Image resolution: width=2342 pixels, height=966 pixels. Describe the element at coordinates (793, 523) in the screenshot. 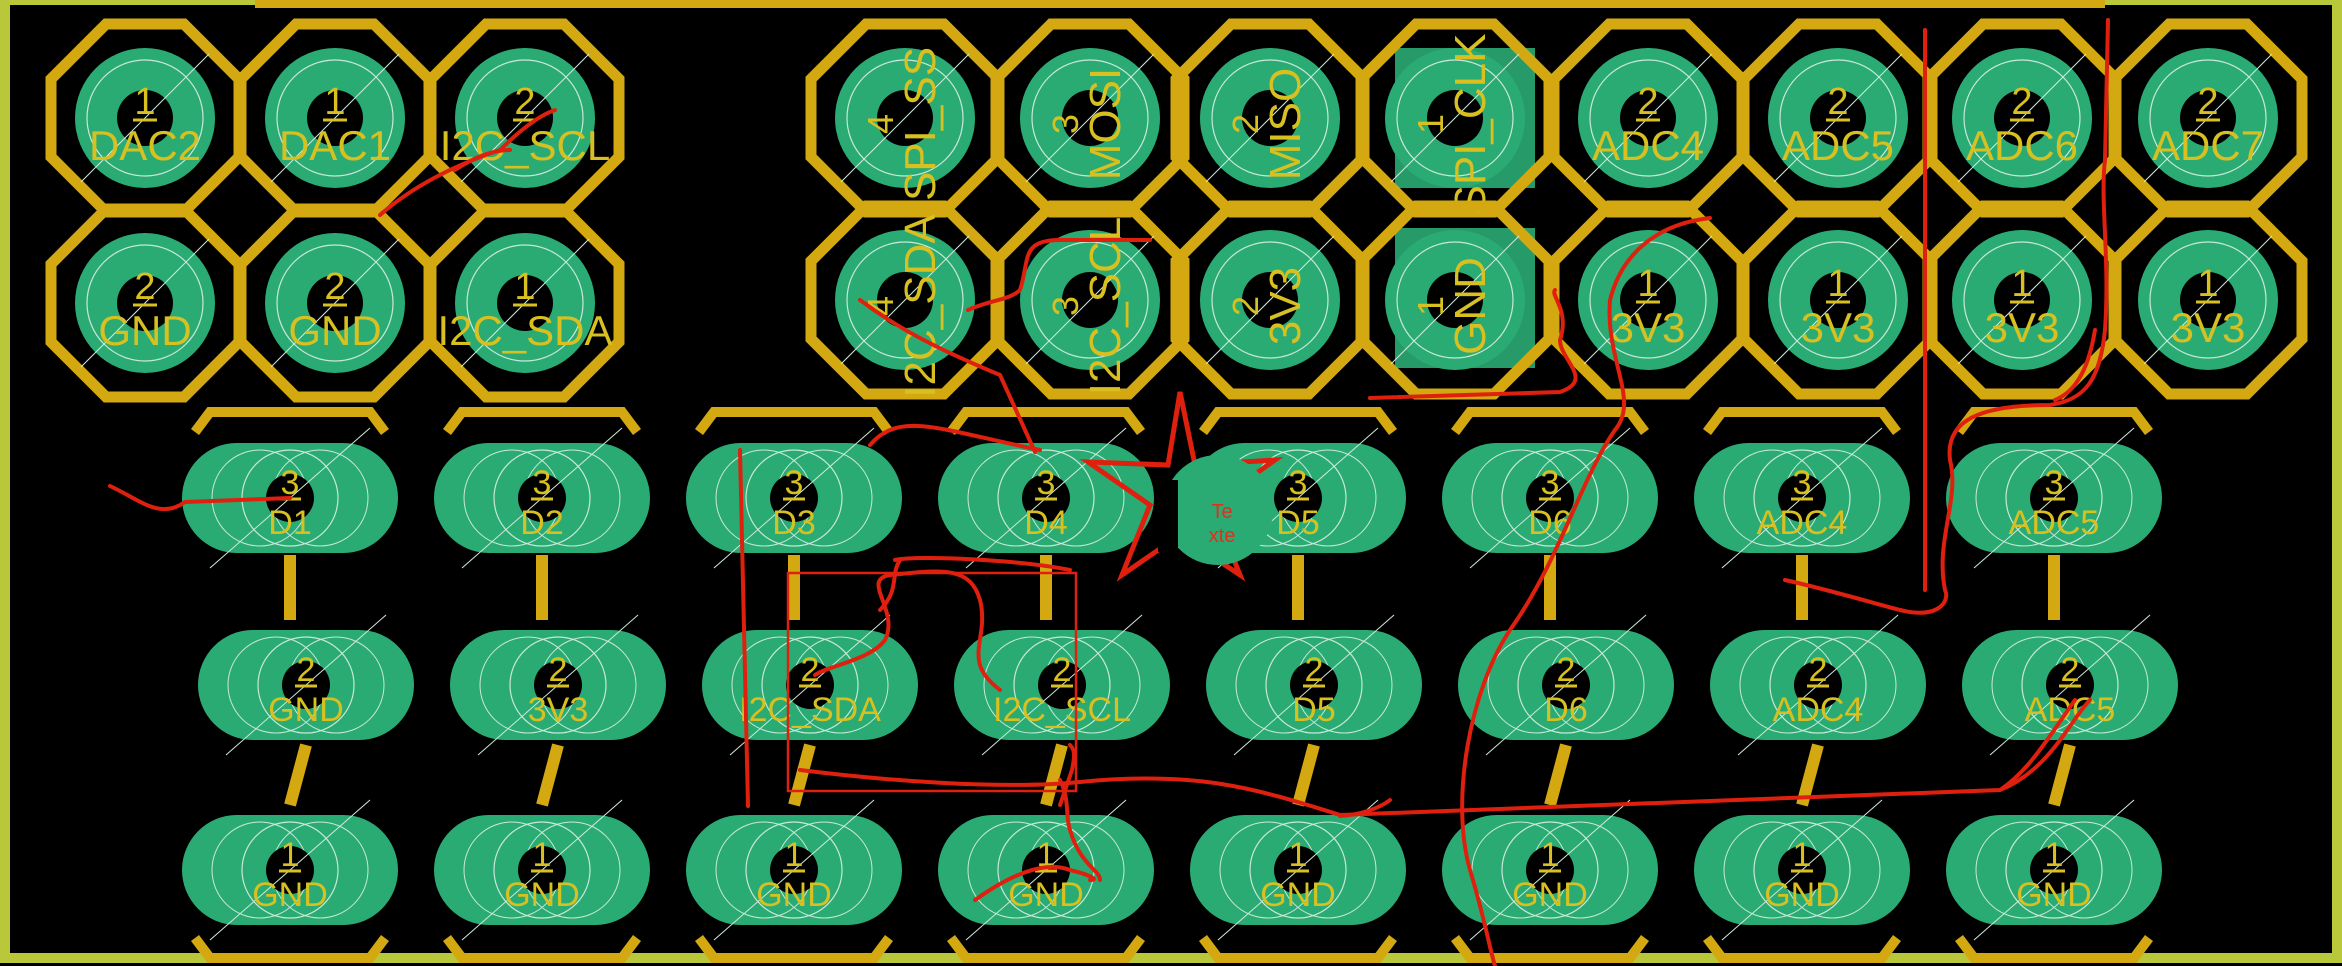

I see `pad-net-label: D3` at that location.